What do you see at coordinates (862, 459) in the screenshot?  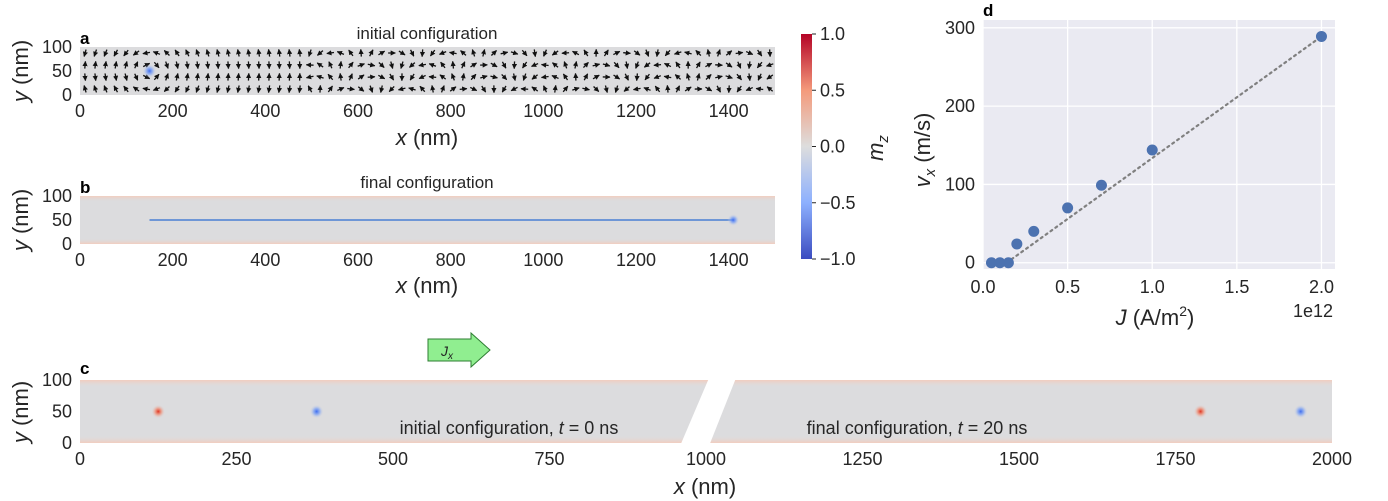 I see `panel-c-xtick-label: 1250` at bounding box center [862, 459].